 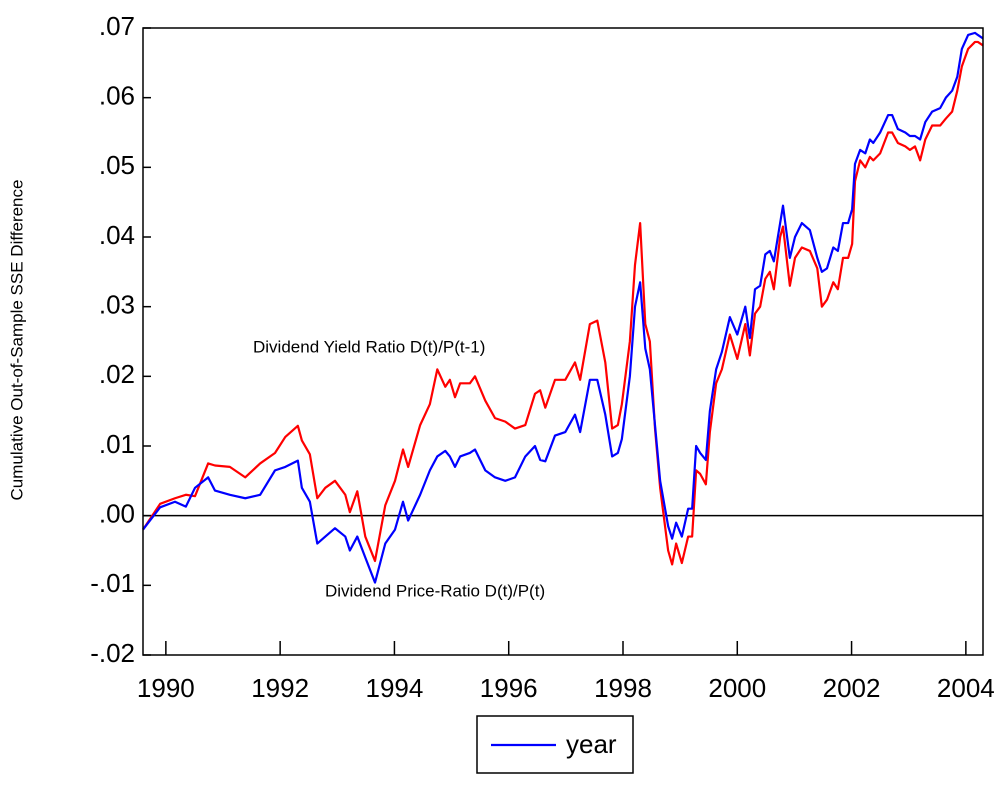 I want to click on y-tick-label: .01, so click(x=117, y=444).